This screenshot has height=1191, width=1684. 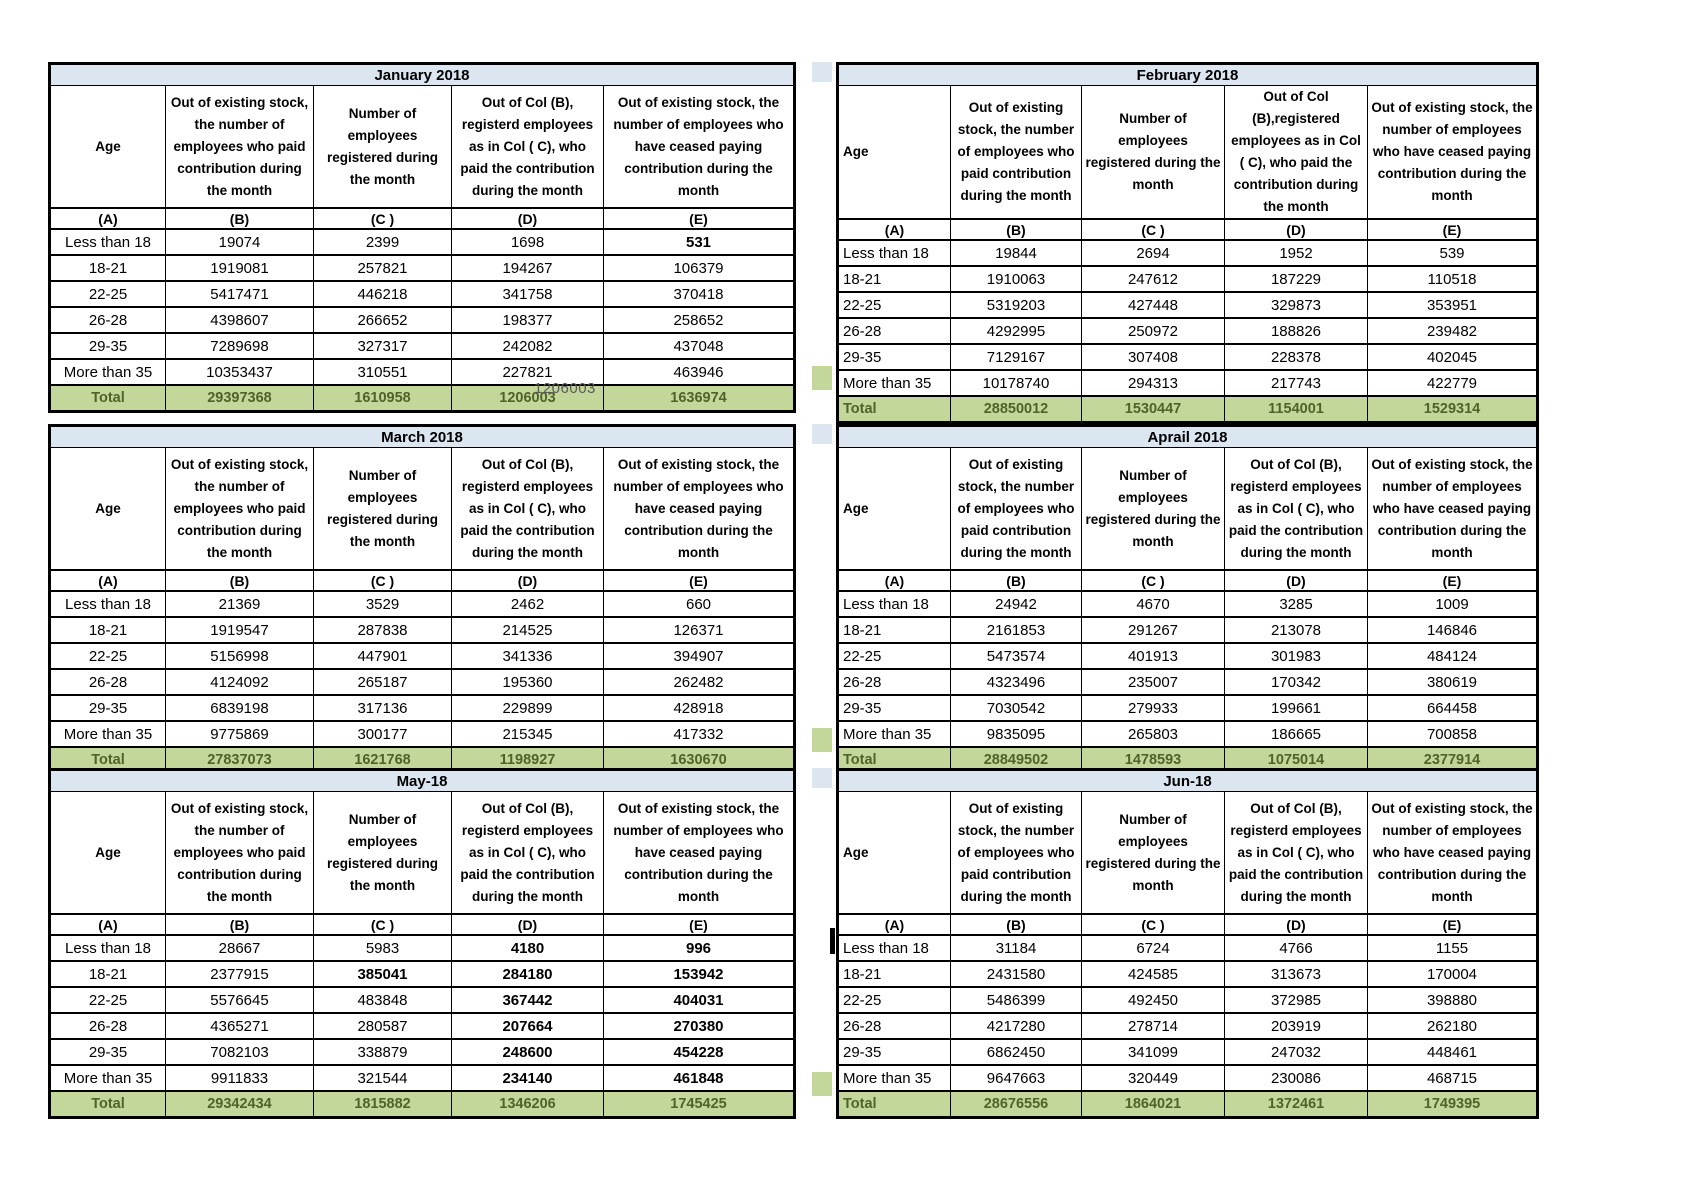 What do you see at coordinates (1296, 305) in the screenshot?
I see `data-cell-d: 329873` at bounding box center [1296, 305].